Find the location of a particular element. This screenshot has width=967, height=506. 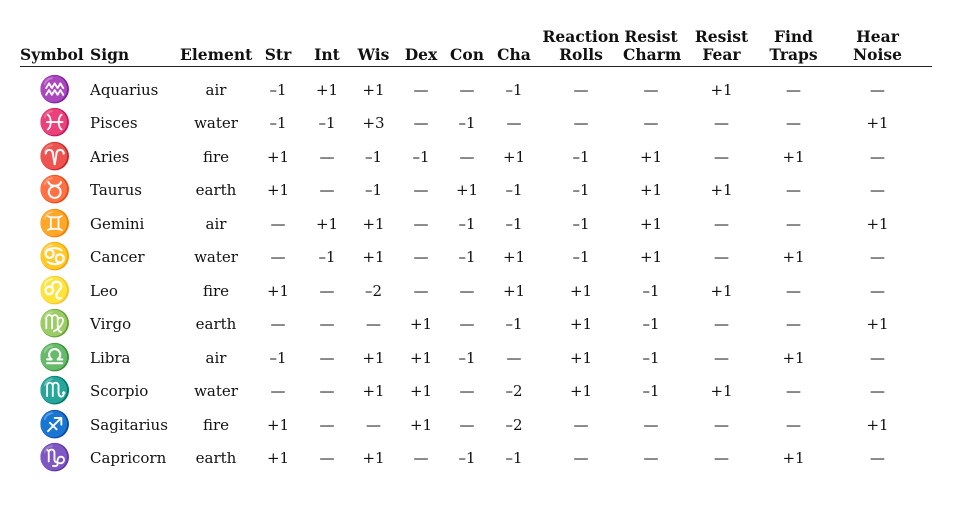

table-row: ♉ Taurus earth +1 — –1 — +1 –1 –1 +1 +1 — — is located at coordinates (476, 191).